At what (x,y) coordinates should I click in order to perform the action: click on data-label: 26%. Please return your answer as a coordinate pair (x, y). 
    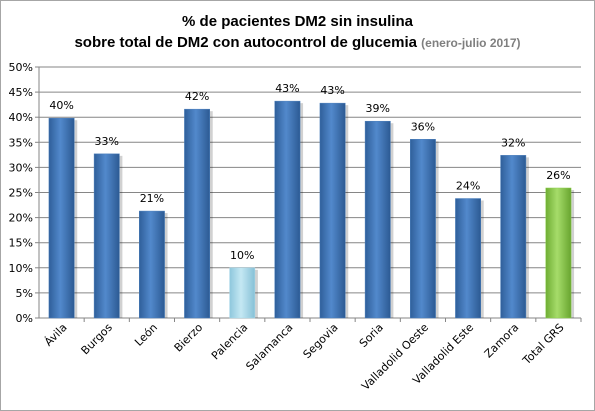
    Looking at the image, I should click on (558, 175).